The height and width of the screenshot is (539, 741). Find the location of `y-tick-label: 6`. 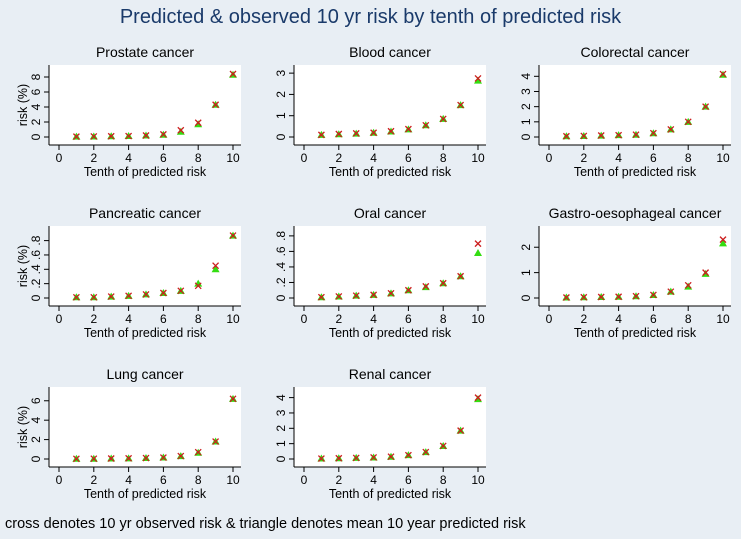

y-tick-label: 6 is located at coordinates (36, 400).